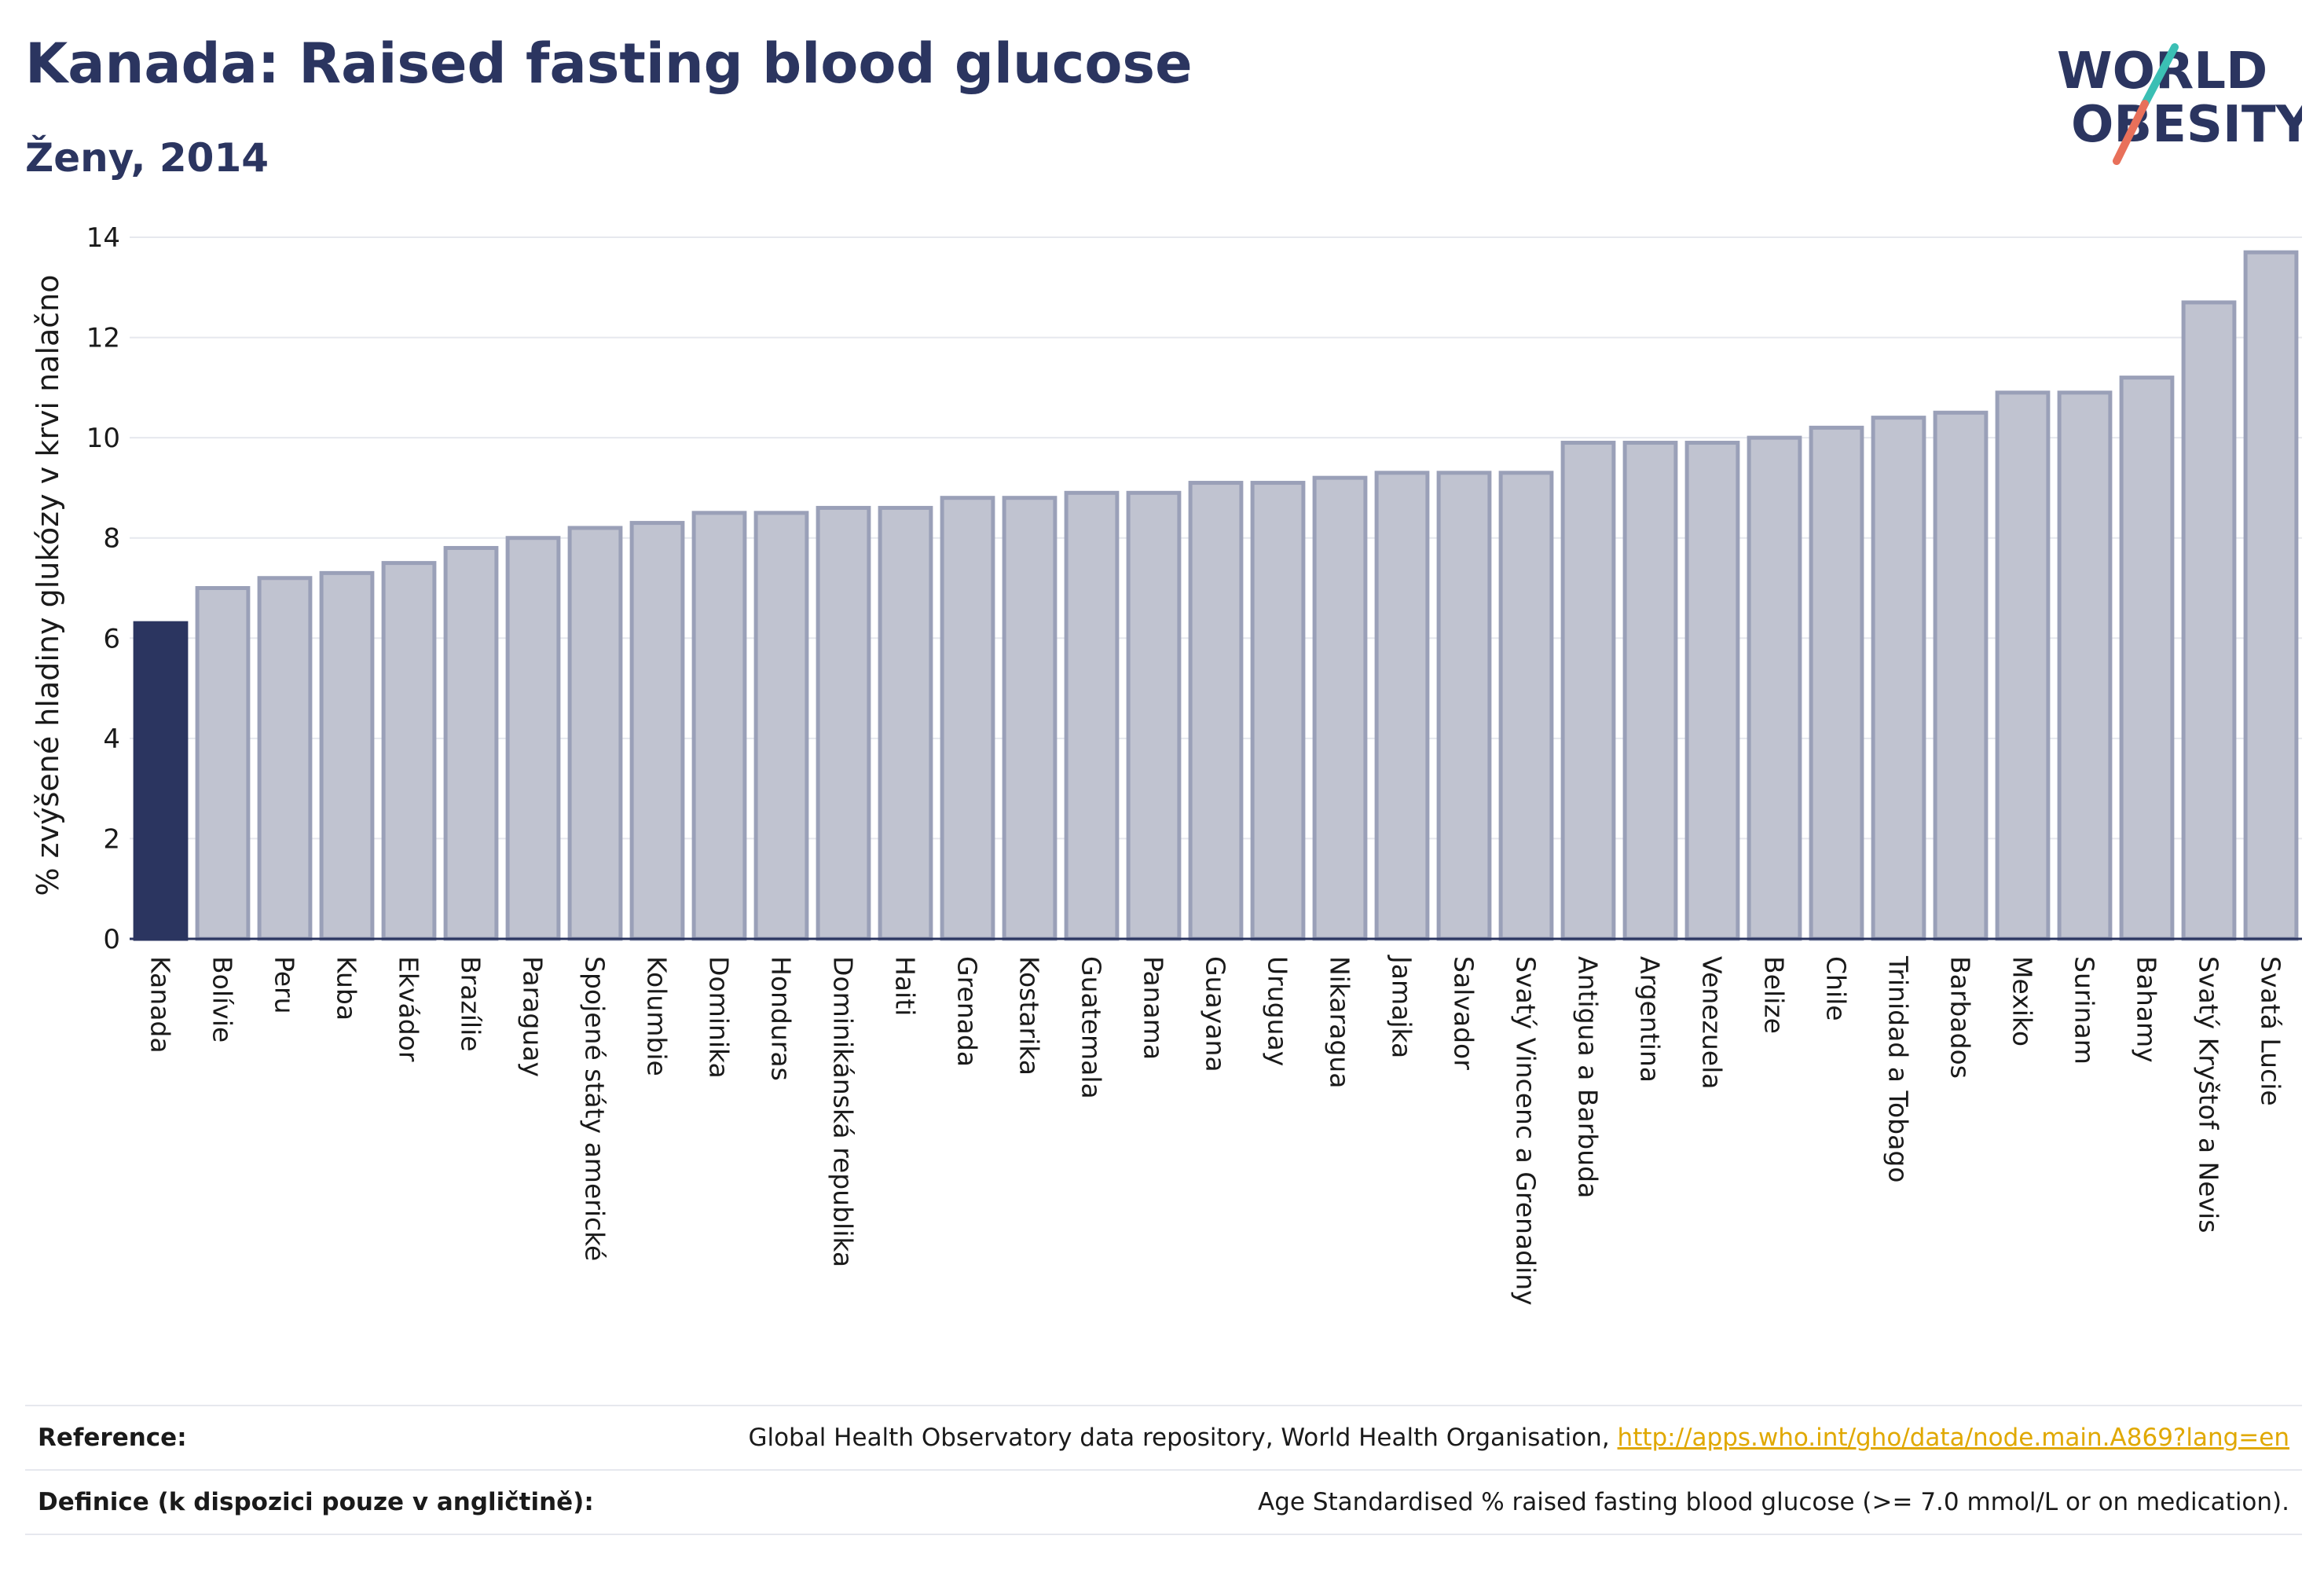  Describe the element at coordinates (2022, 1001) in the screenshot. I see `x-tick-label: Mexiko` at that location.